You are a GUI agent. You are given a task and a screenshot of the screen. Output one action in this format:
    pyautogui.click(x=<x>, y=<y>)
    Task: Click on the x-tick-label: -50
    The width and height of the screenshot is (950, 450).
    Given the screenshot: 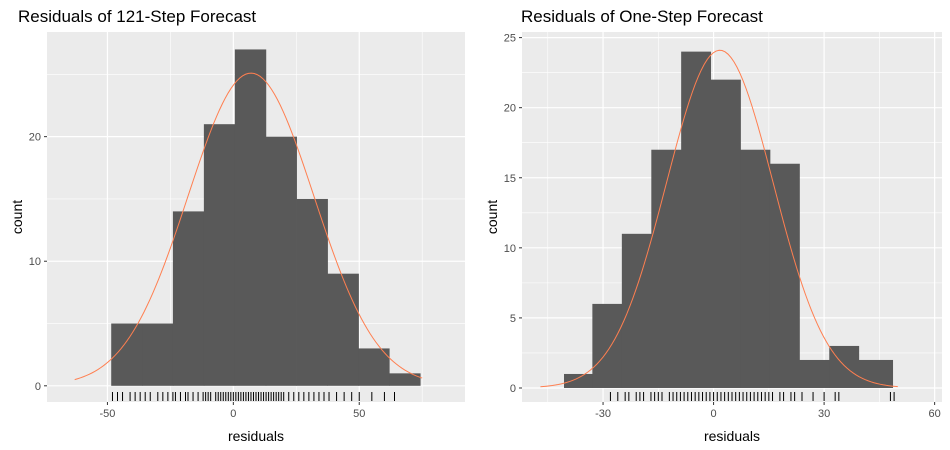 What is the action you would take?
    pyautogui.click(x=107, y=414)
    